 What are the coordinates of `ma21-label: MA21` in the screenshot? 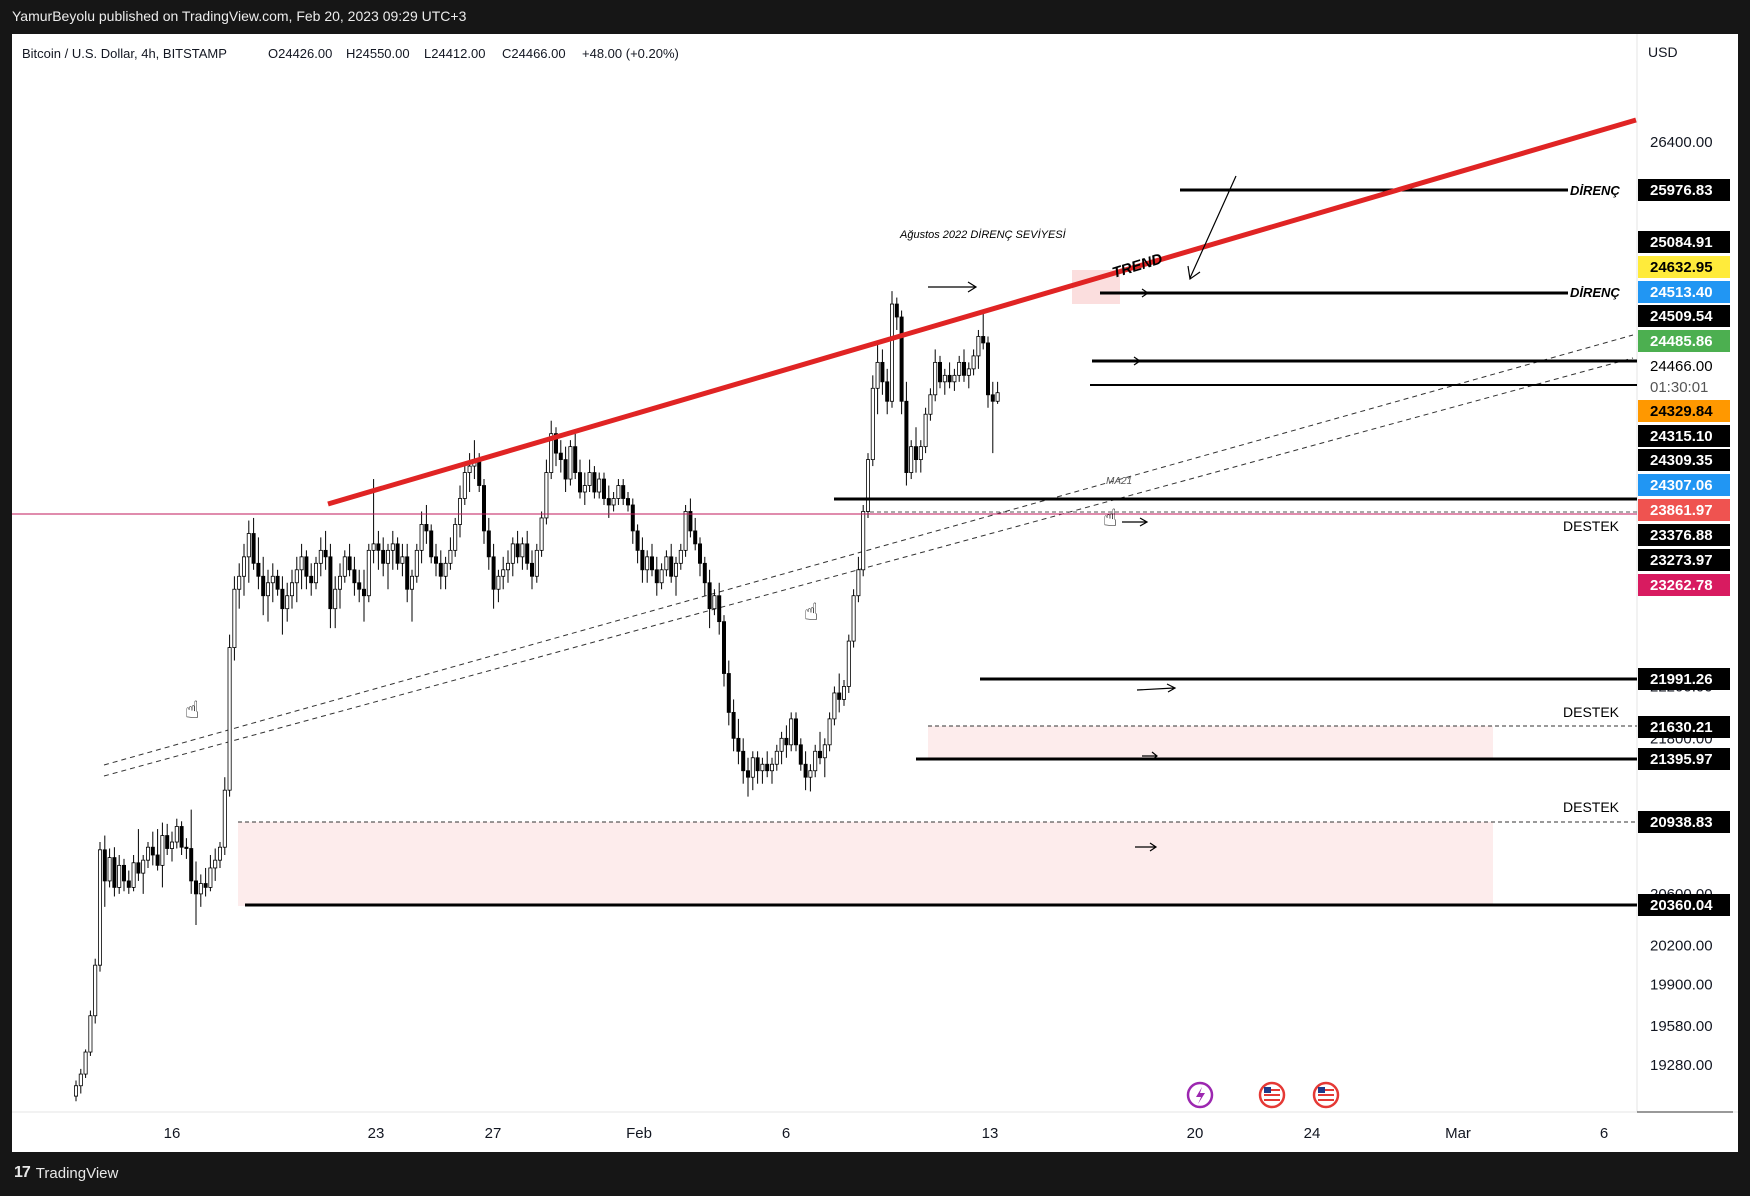 It's located at (1119, 481).